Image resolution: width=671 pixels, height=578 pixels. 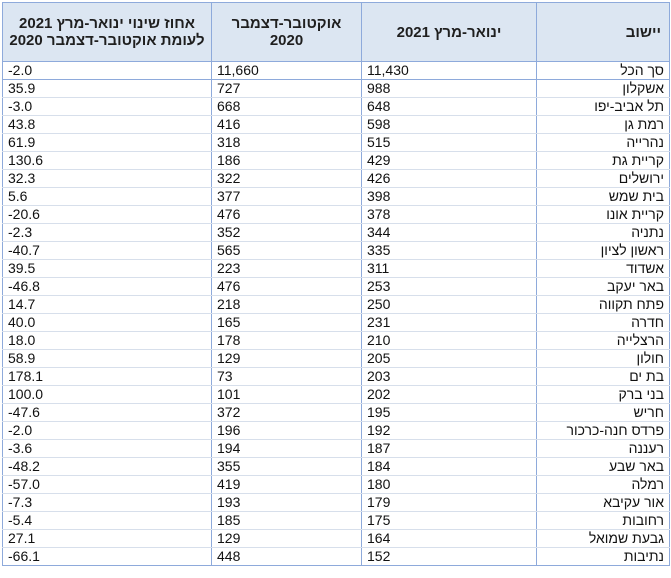 What do you see at coordinates (449, 88) in the screenshot?
I see `cell-jan-mar-2021: 988` at bounding box center [449, 88].